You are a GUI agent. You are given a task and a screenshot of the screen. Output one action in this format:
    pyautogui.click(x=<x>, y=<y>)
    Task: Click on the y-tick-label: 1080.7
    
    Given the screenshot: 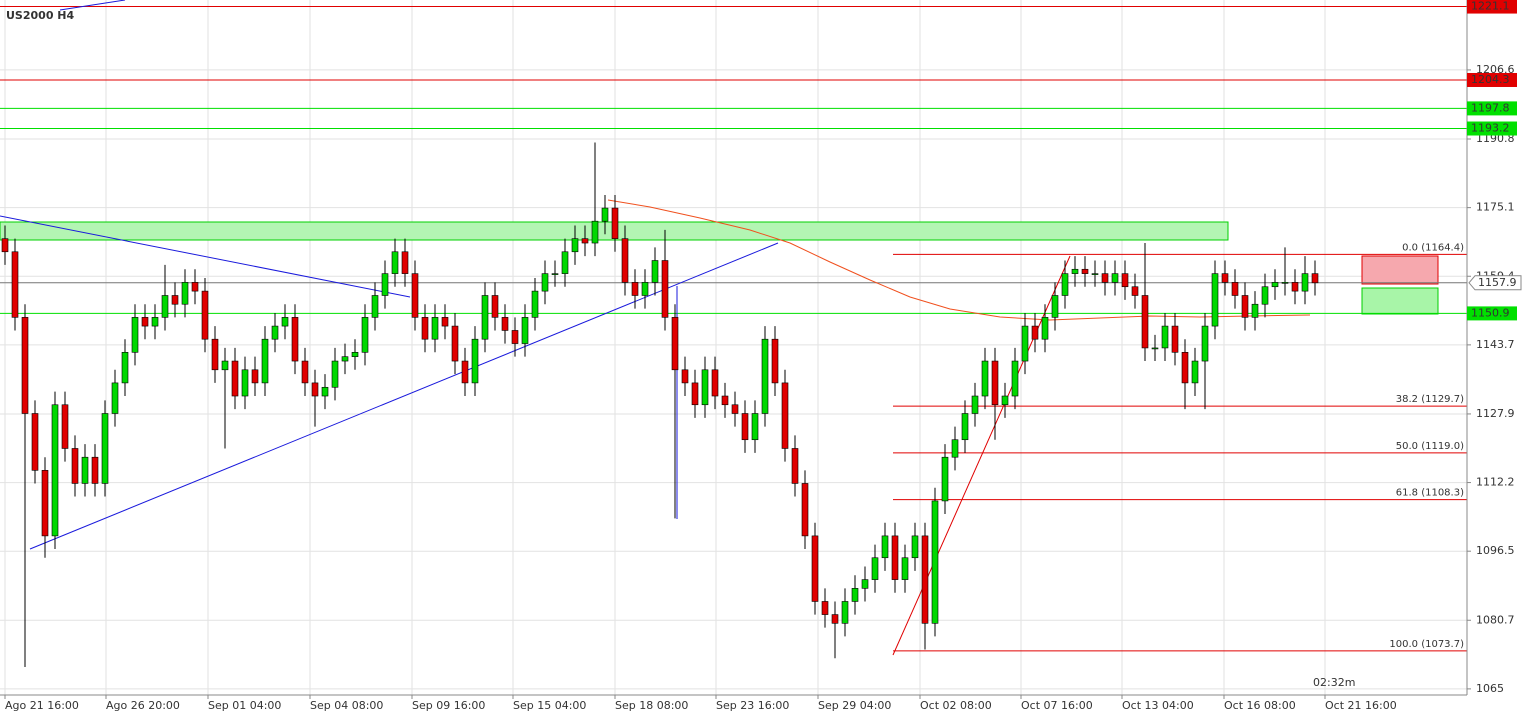 What is the action you would take?
    pyautogui.click(x=1495, y=619)
    